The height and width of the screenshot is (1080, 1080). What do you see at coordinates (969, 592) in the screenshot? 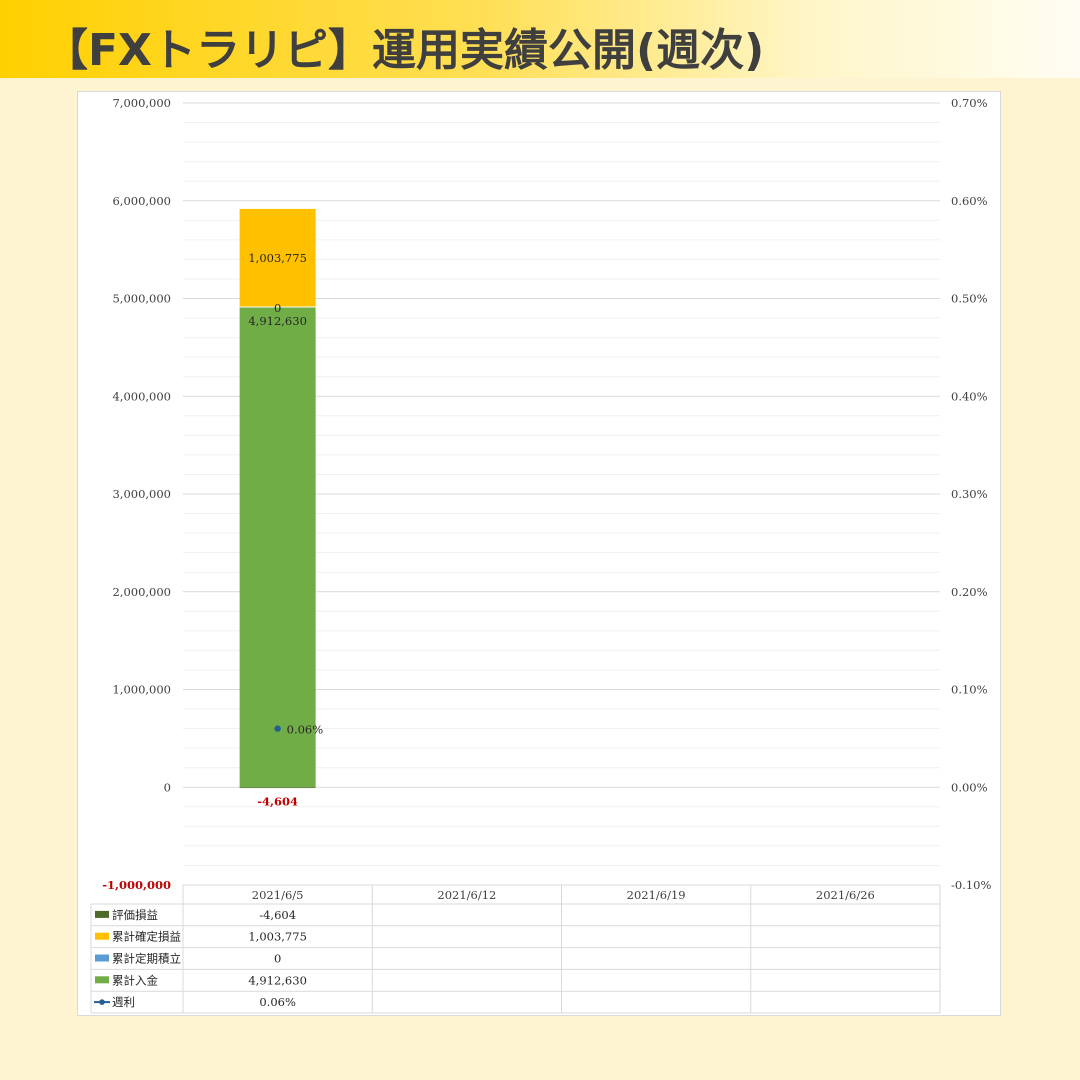
I see `y-right-tick-label: 0.20%` at bounding box center [969, 592].